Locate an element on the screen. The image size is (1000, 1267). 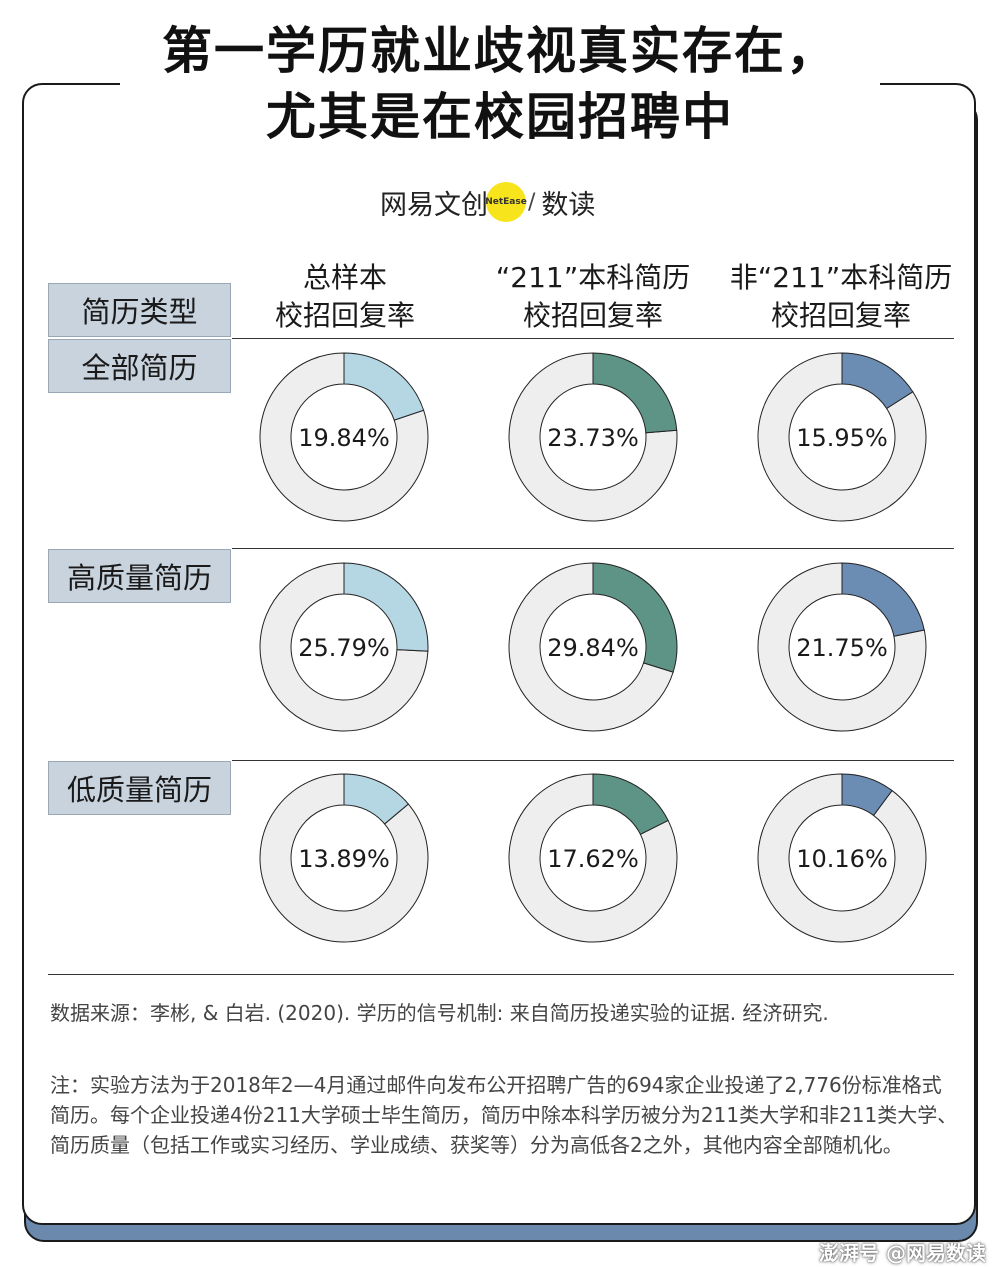
donut-2-1: 17.62% is located at coordinates (593, 858).